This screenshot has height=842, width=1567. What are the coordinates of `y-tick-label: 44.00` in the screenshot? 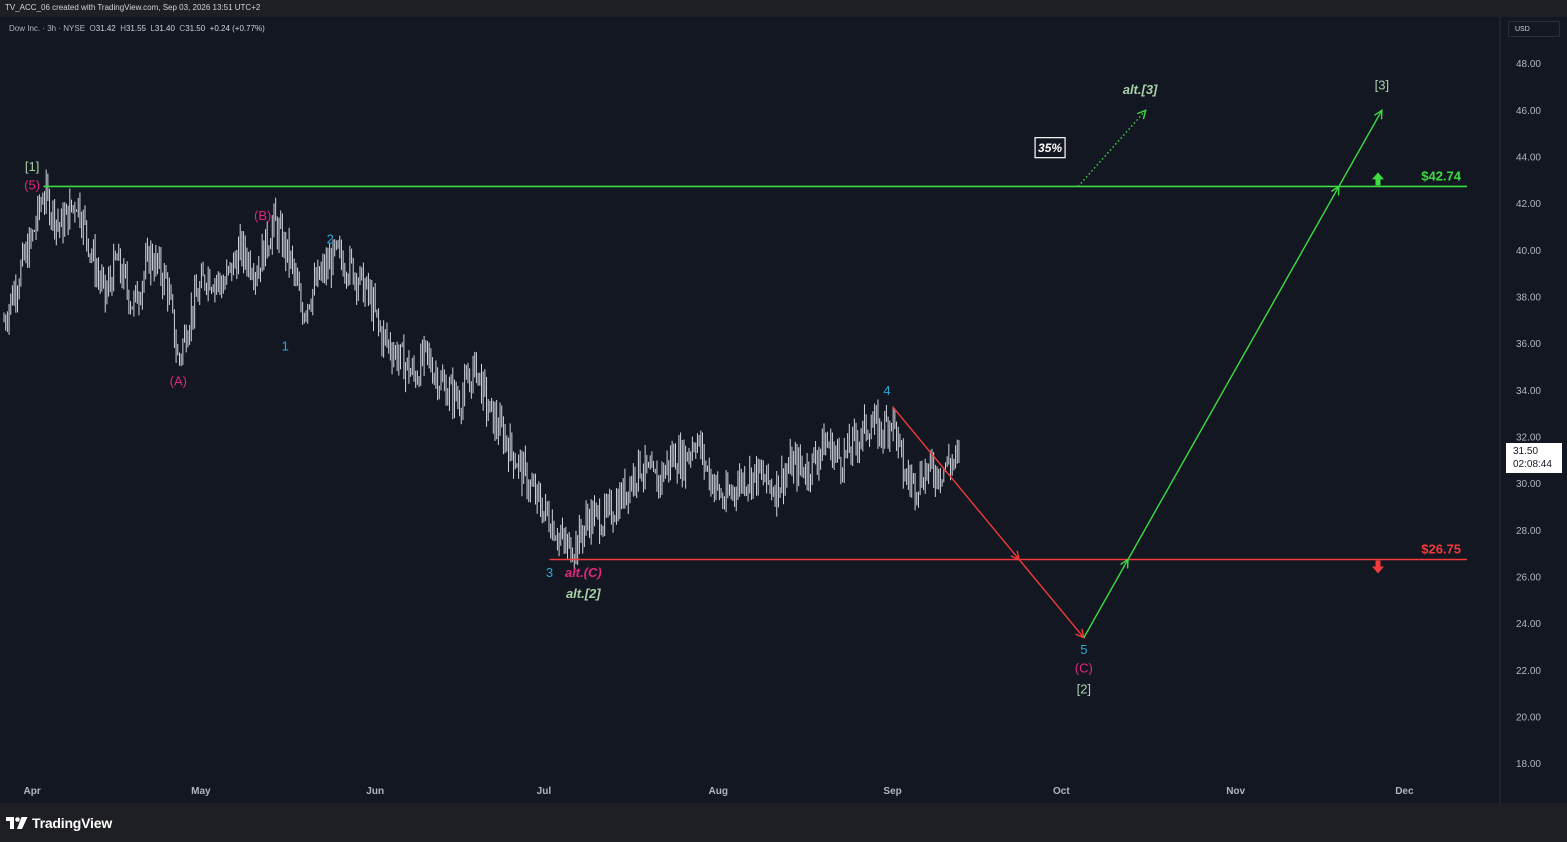 It's located at (1528, 158).